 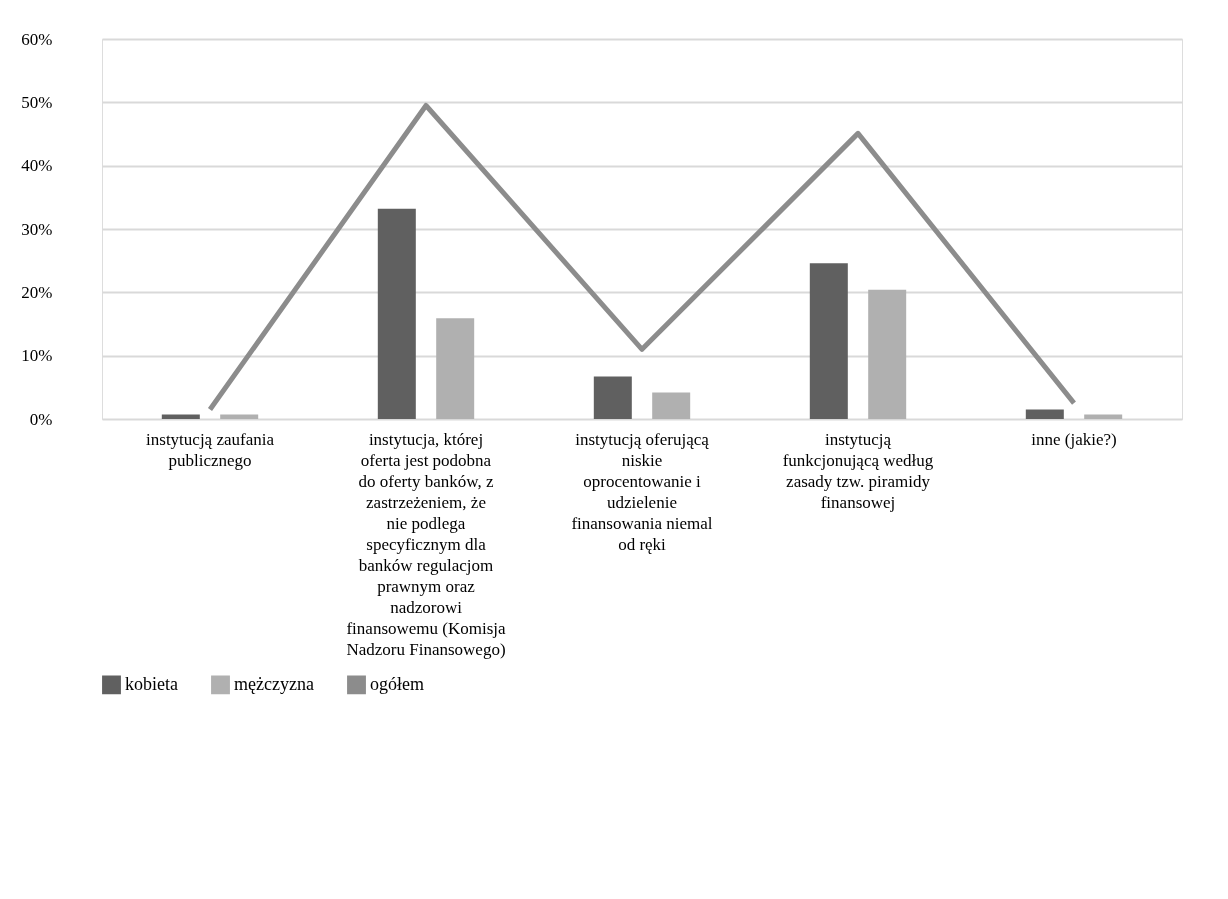 What do you see at coordinates (858, 470) in the screenshot?
I see `x-tick-label: instytucją funkcjonującą według zasady tzw. piramidy finansowej` at bounding box center [858, 470].